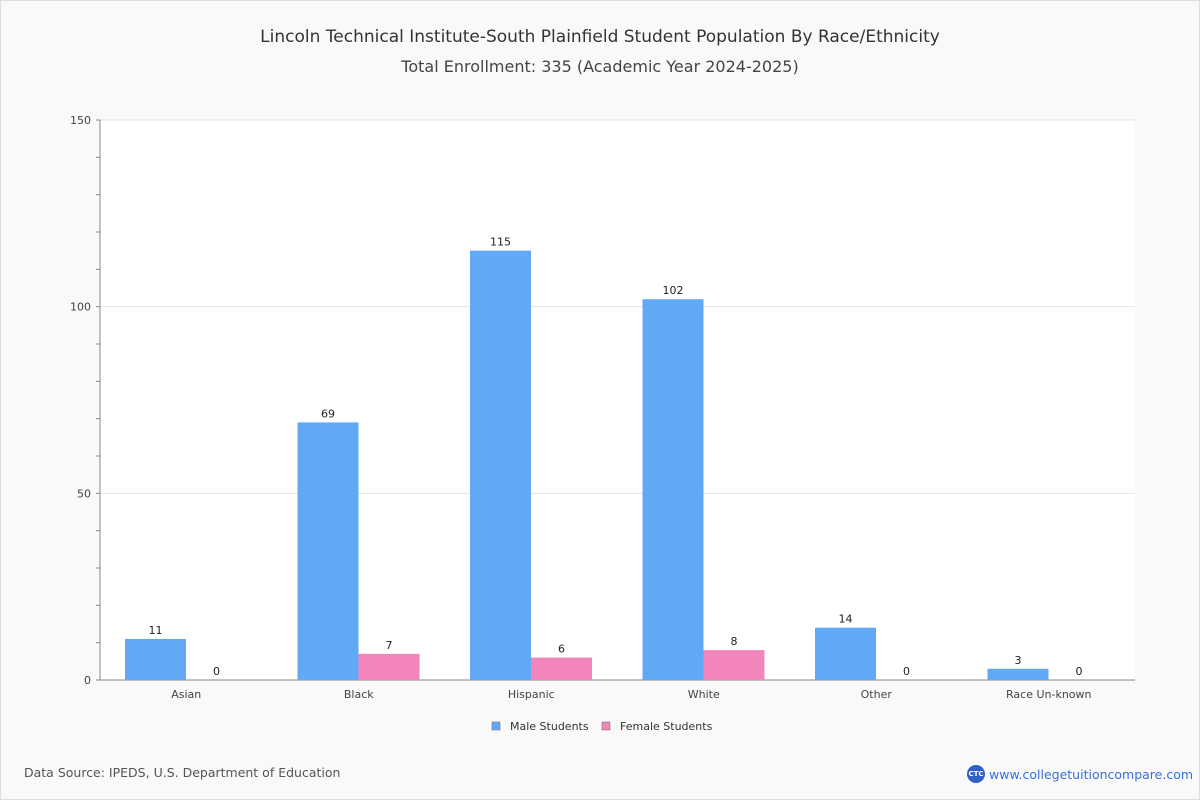 This screenshot has height=800, width=1200. Describe the element at coordinates (976, 774) in the screenshot. I see `ctc-logo-icon: CTC` at that location.